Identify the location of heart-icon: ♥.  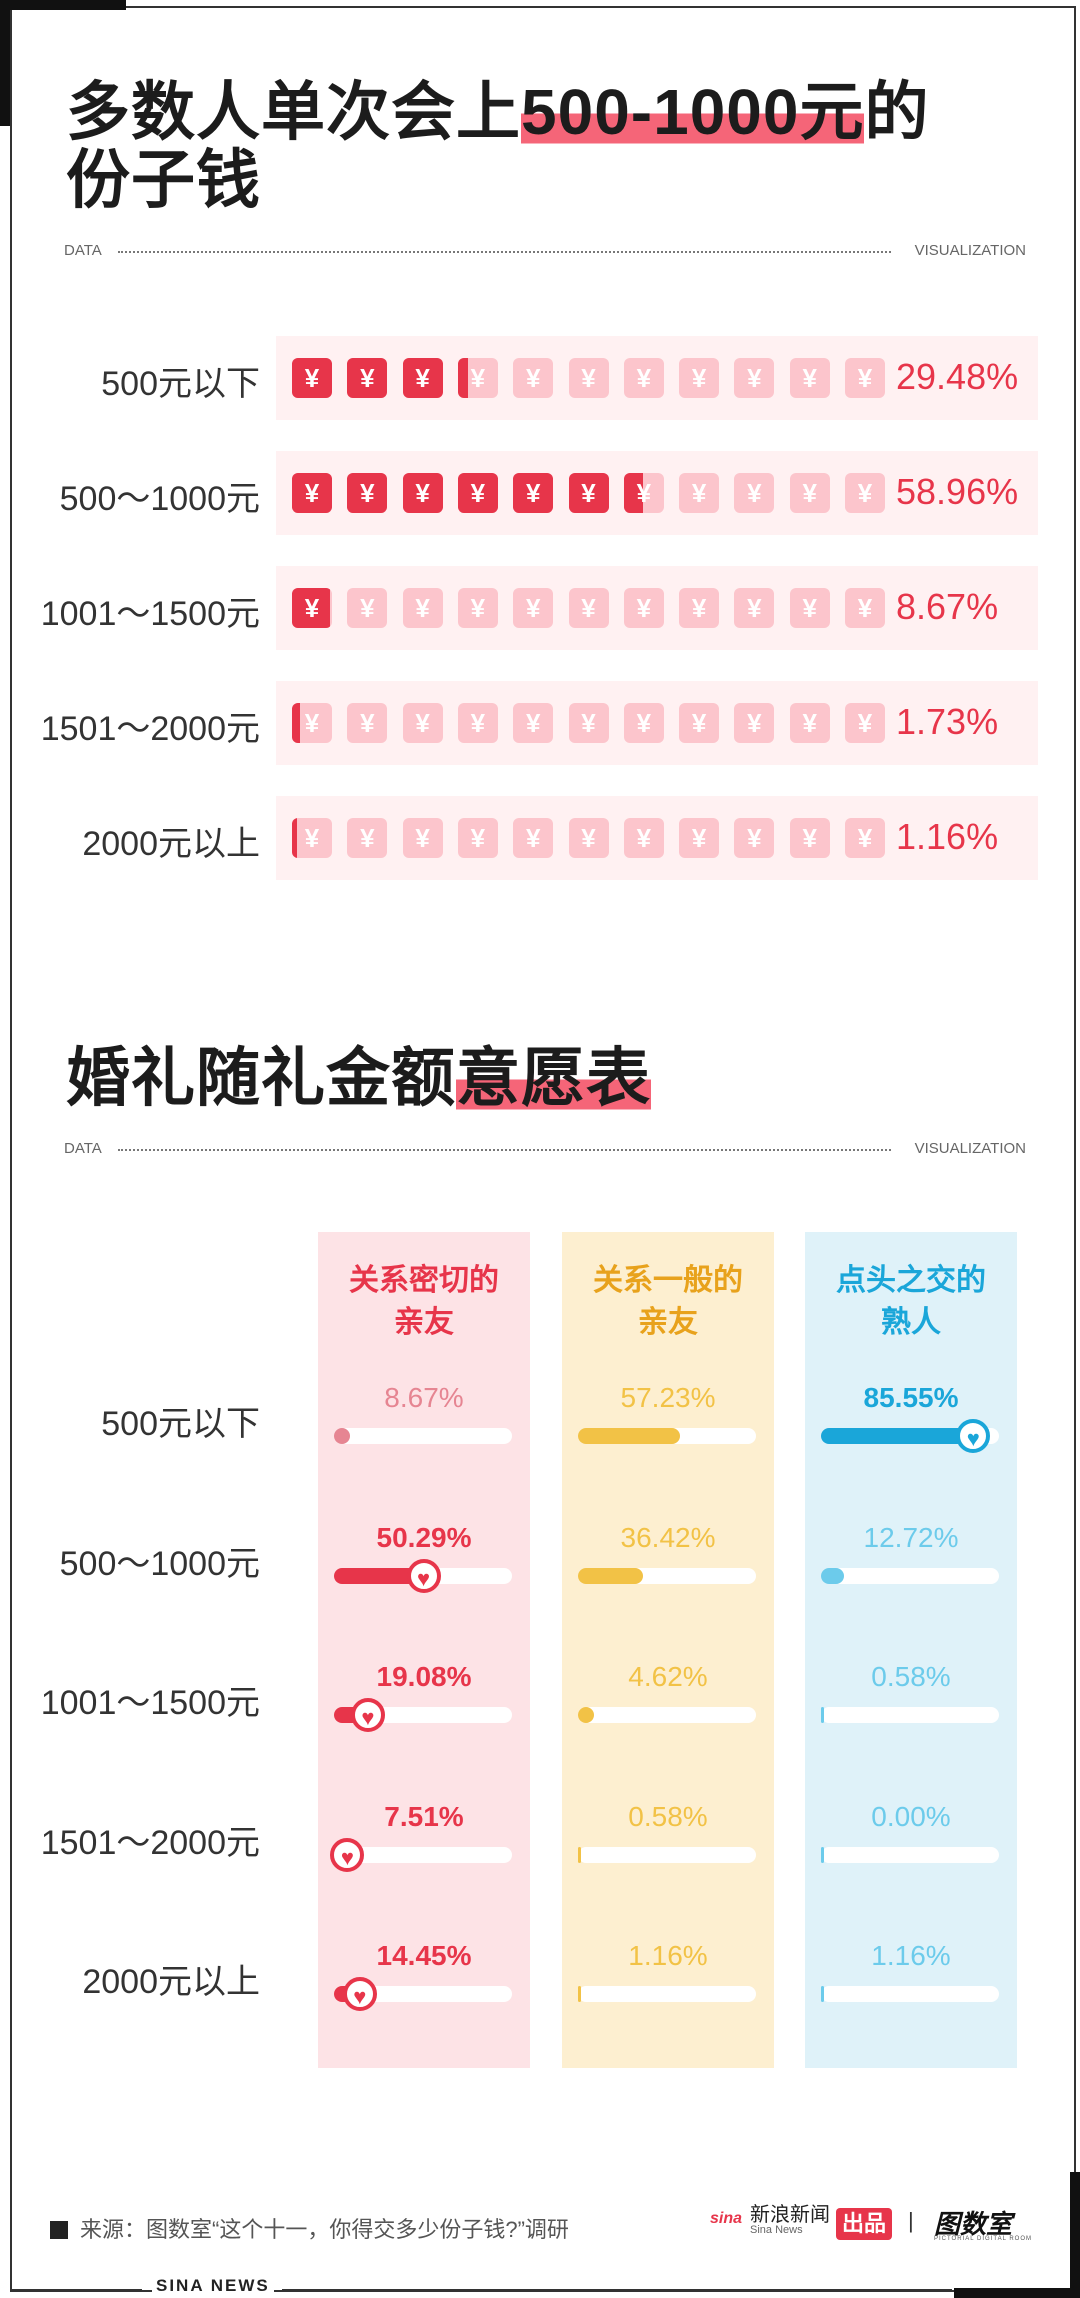
(423, 1575).